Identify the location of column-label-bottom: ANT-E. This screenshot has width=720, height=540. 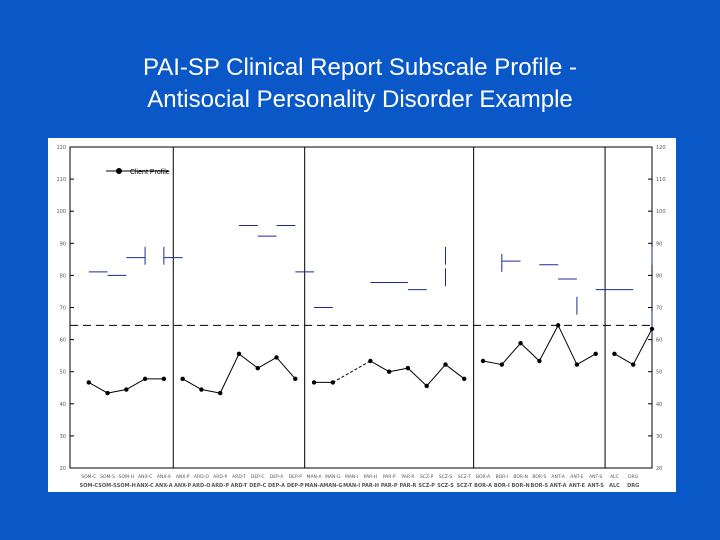
(577, 486).